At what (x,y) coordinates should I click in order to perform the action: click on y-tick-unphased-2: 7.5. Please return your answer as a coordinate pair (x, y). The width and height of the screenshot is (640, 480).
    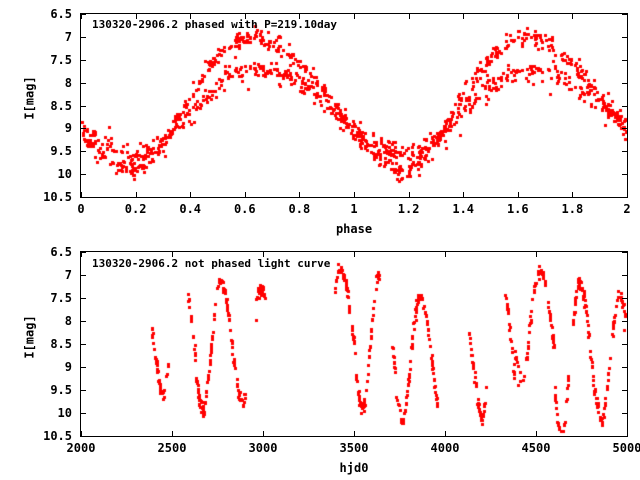
    Looking at the image, I should click on (61, 298).